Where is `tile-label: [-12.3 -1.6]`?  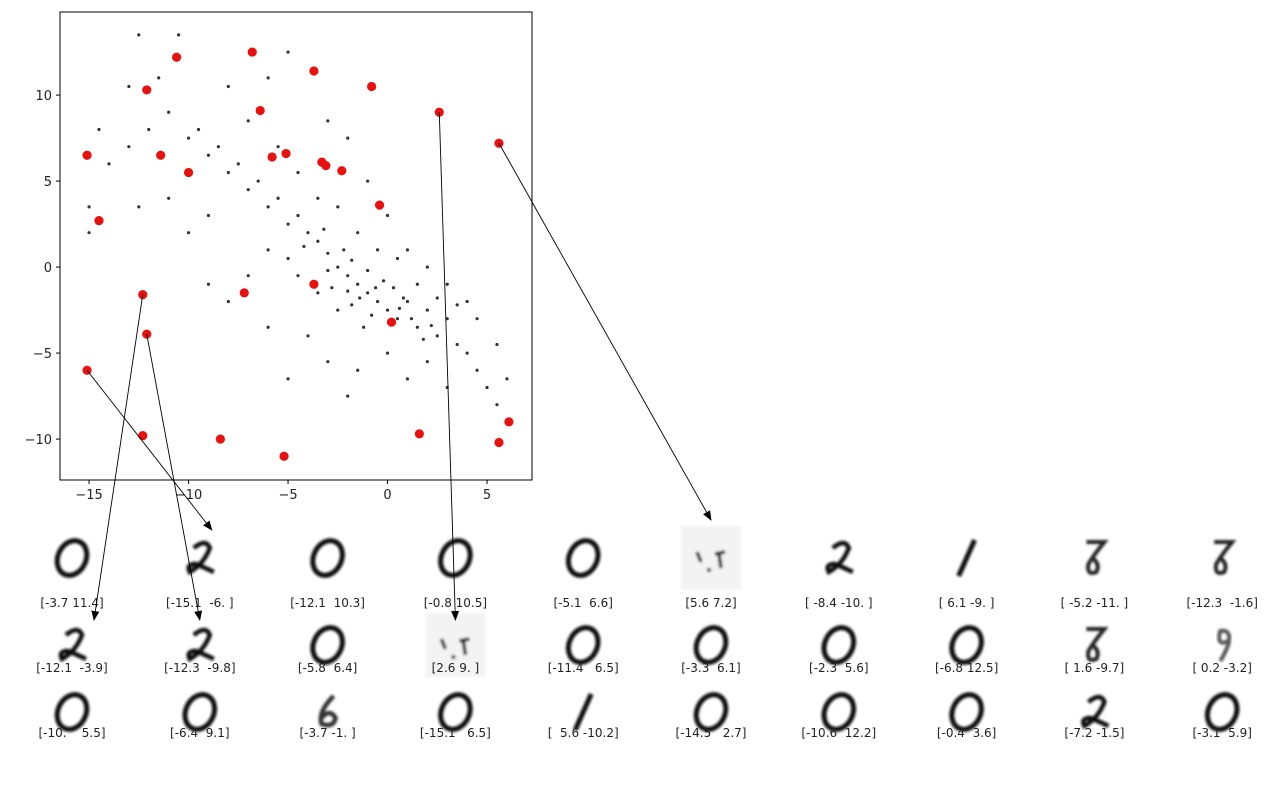
tile-label: [-12.3 -1.6] is located at coordinates (1221, 603).